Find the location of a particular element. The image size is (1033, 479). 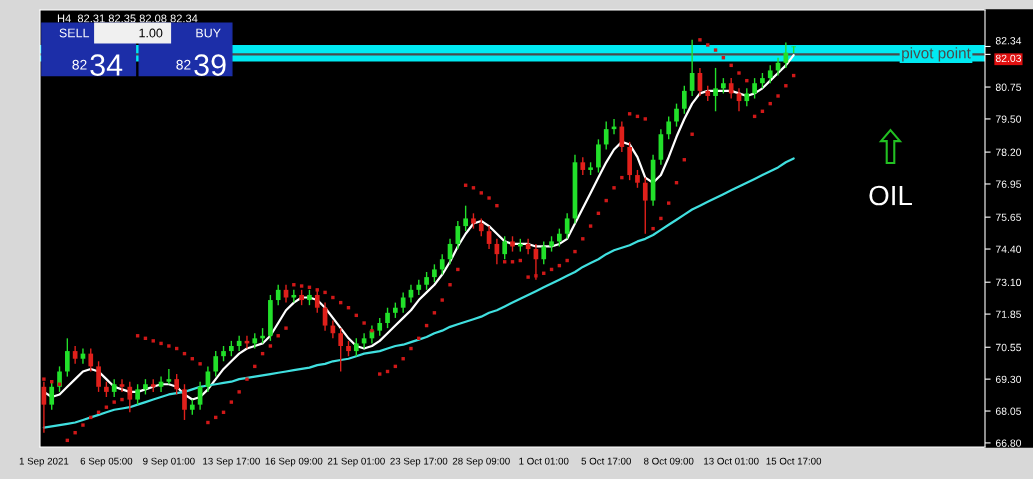

x-tick-label: 13 Sep 17:00 is located at coordinates (231, 462).